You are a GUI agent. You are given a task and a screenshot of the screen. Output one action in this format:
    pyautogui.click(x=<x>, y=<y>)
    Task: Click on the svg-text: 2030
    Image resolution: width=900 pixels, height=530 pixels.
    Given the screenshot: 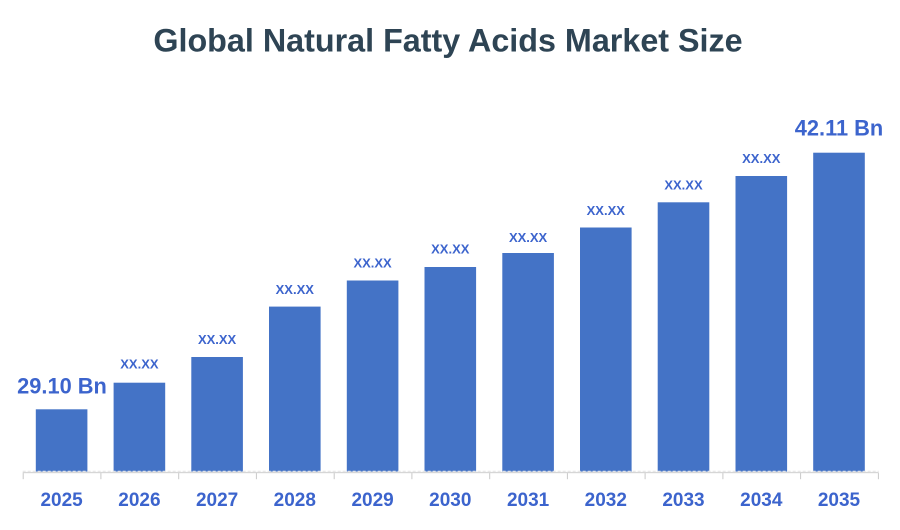 What is the action you would take?
    pyautogui.click(x=450, y=500)
    